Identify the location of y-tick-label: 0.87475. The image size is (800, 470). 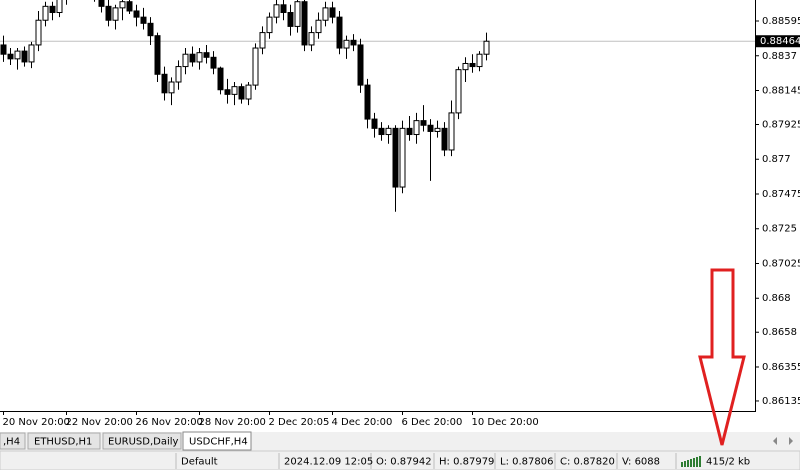
(781, 194).